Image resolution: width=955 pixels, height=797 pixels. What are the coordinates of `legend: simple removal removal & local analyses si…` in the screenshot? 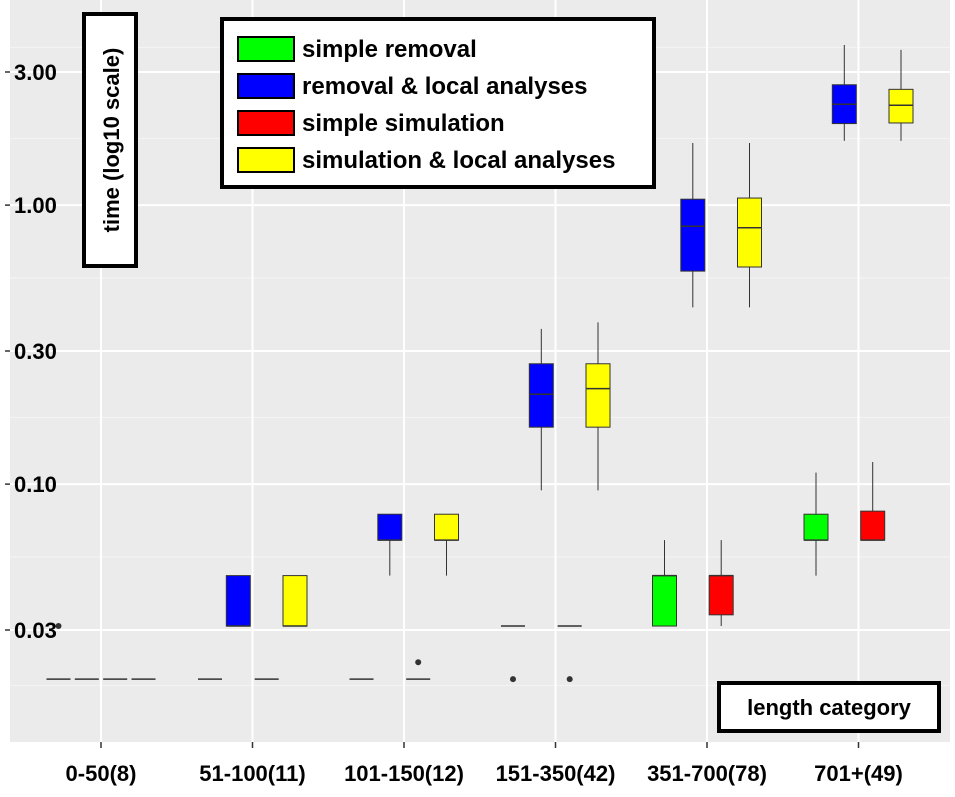 It's located at (438, 103).